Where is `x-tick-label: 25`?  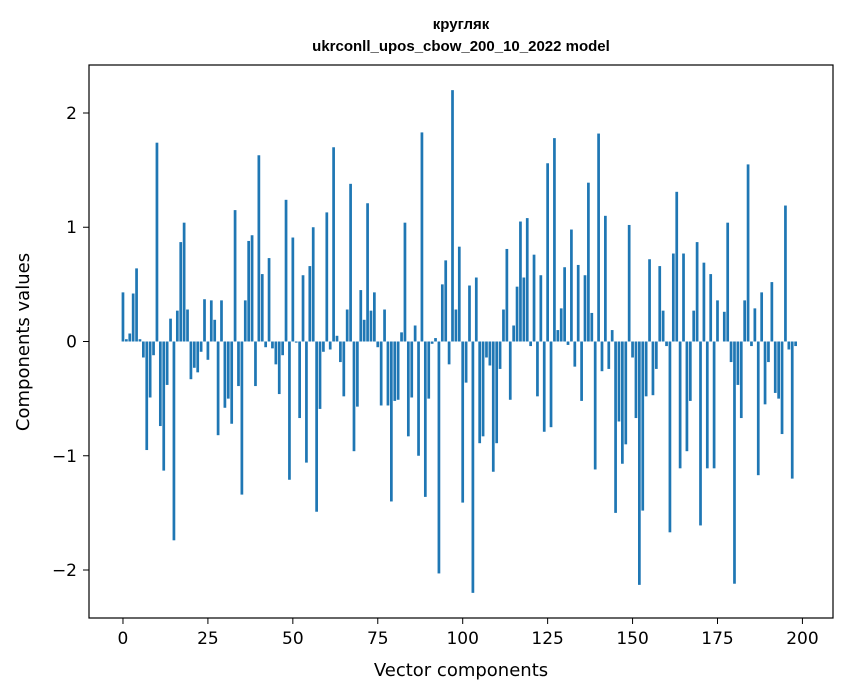 x-tick-label: 25 is located at coordinates (208, 639).